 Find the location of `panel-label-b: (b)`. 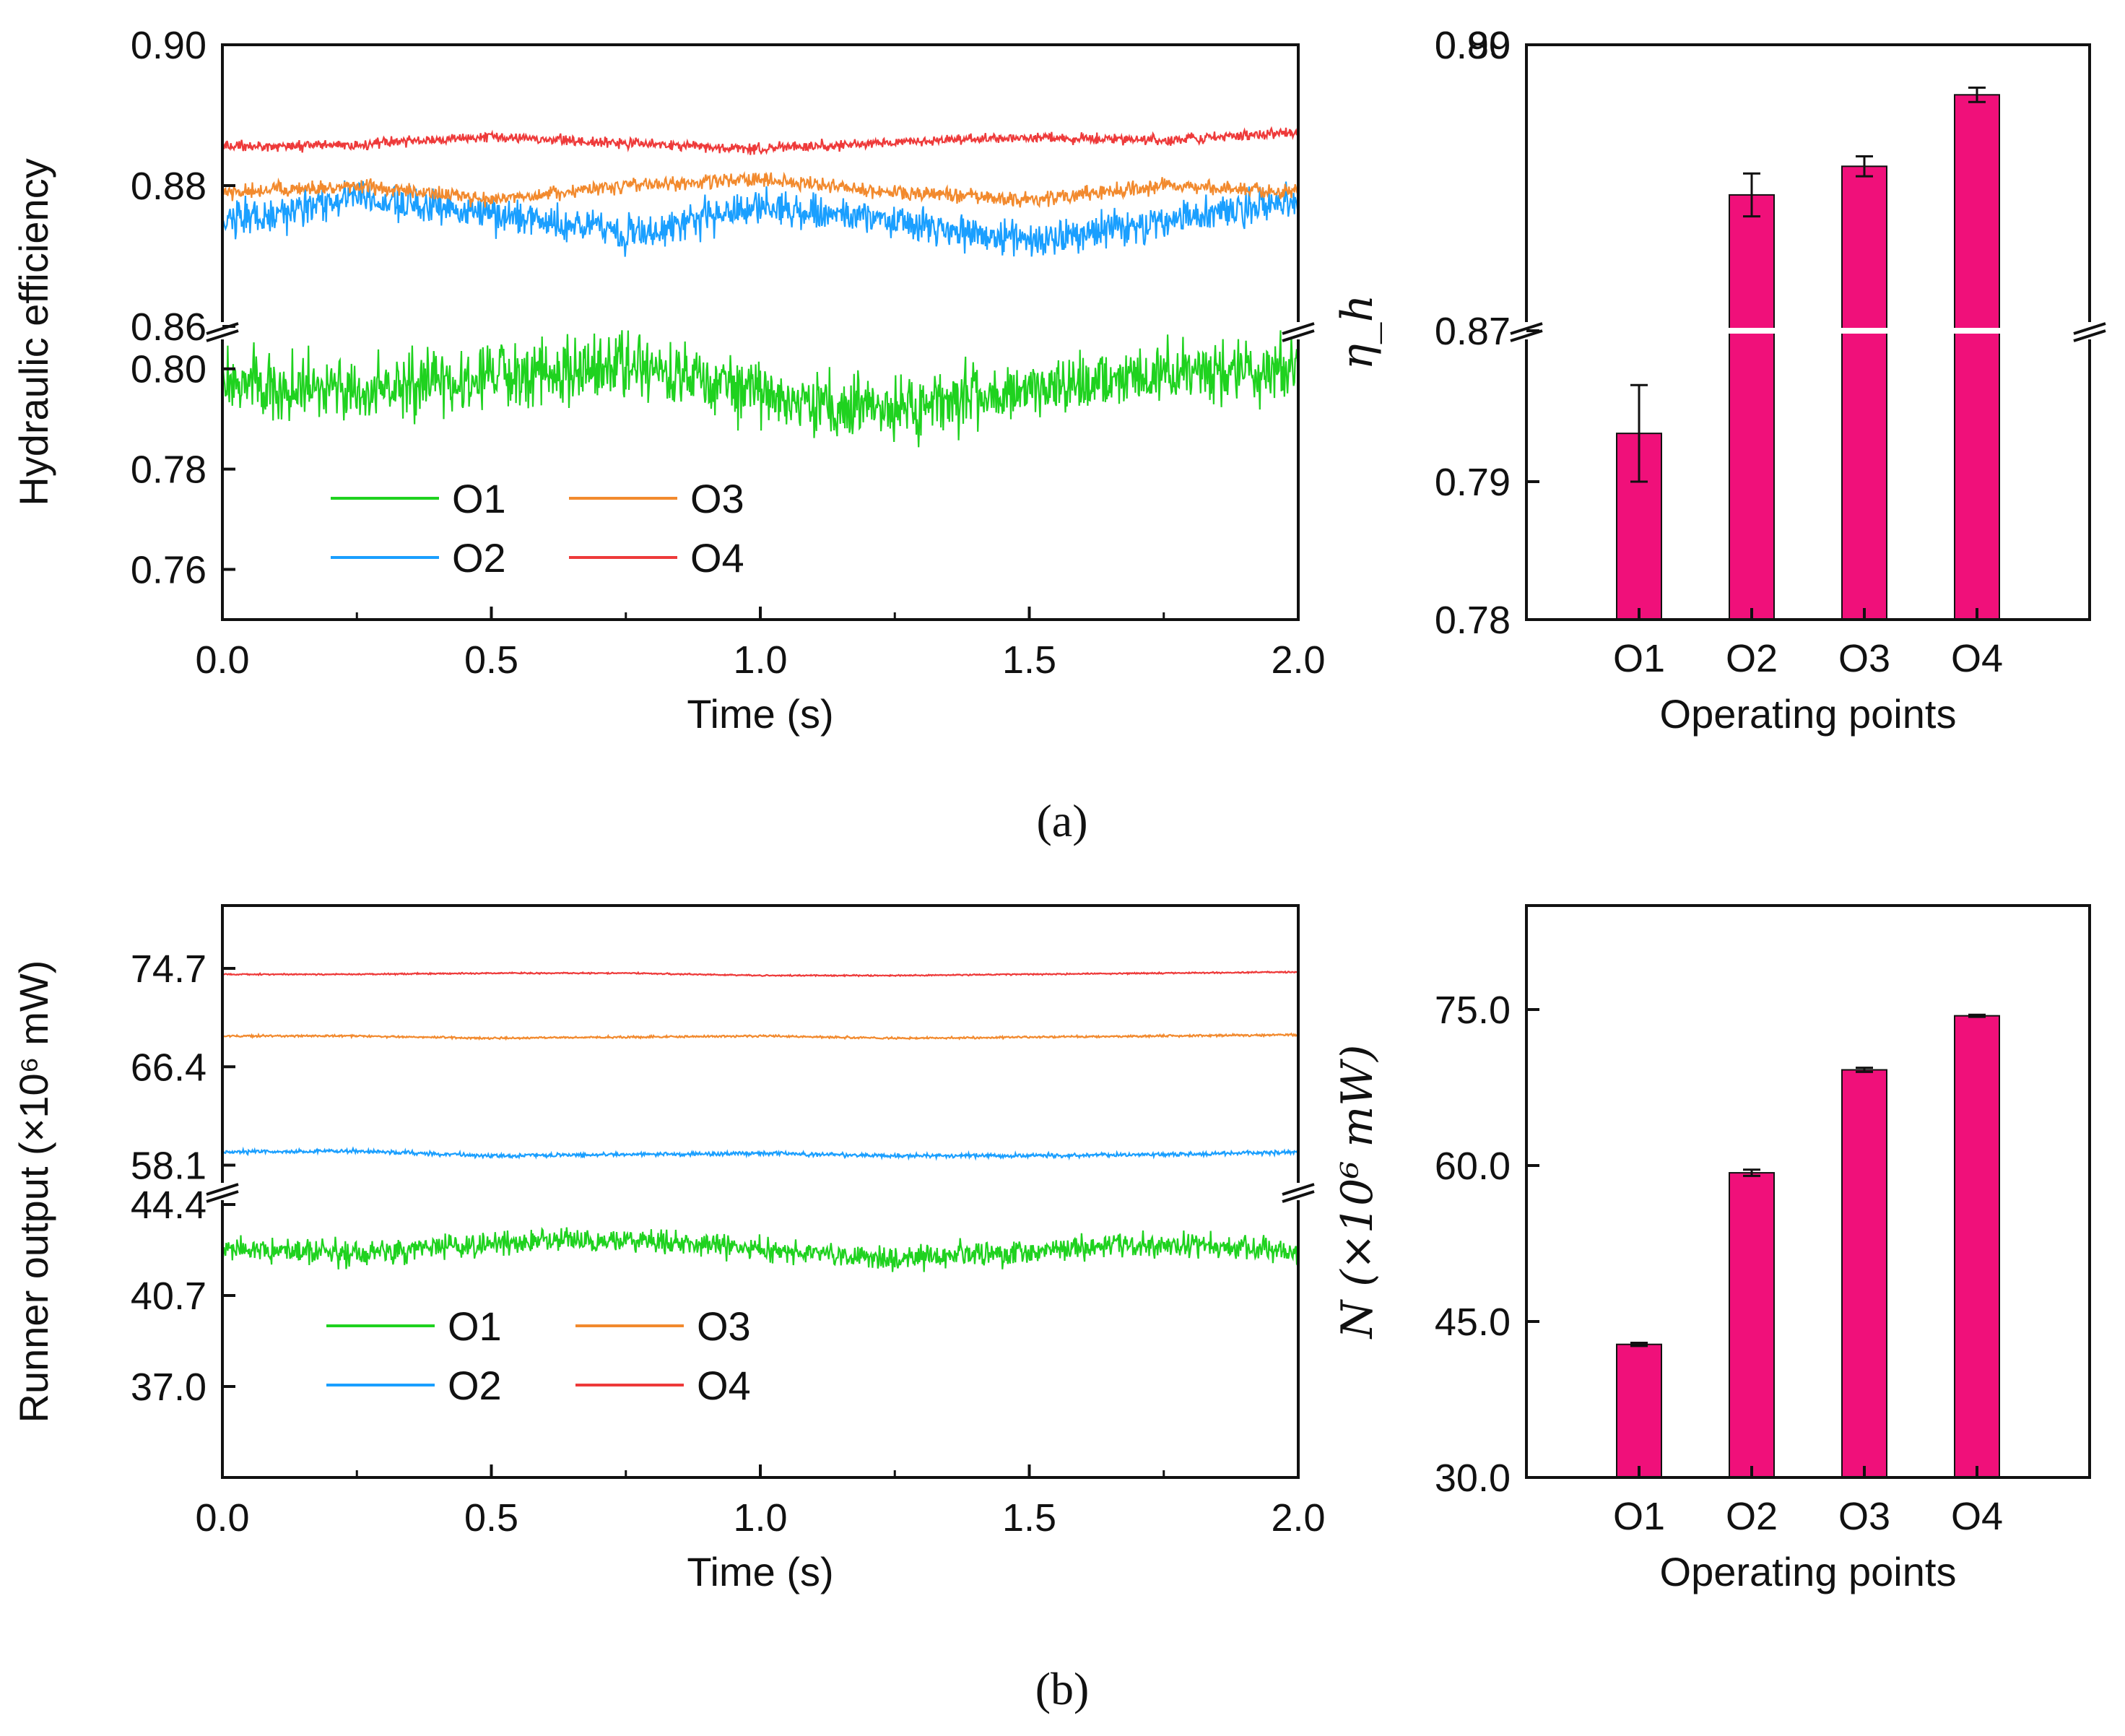

panel-label-b: (b) is located at coordinates (1062, 1688).